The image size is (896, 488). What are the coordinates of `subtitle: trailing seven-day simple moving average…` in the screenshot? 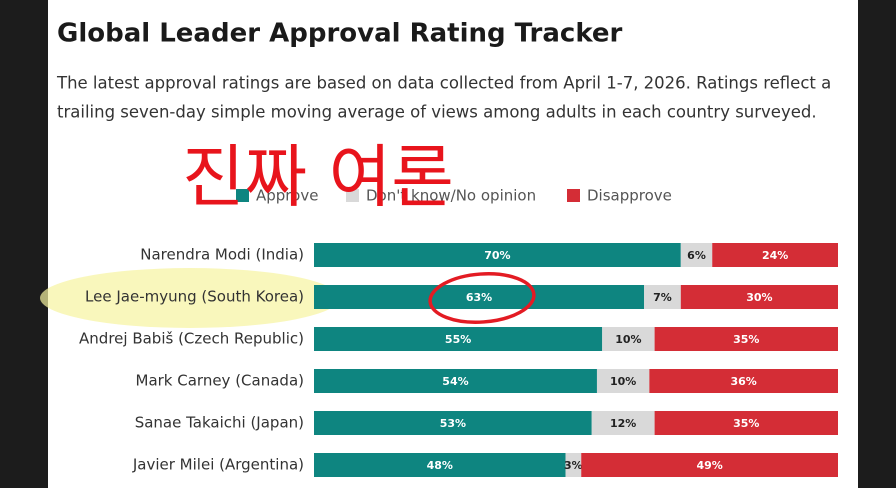 It's located at (437, 112).